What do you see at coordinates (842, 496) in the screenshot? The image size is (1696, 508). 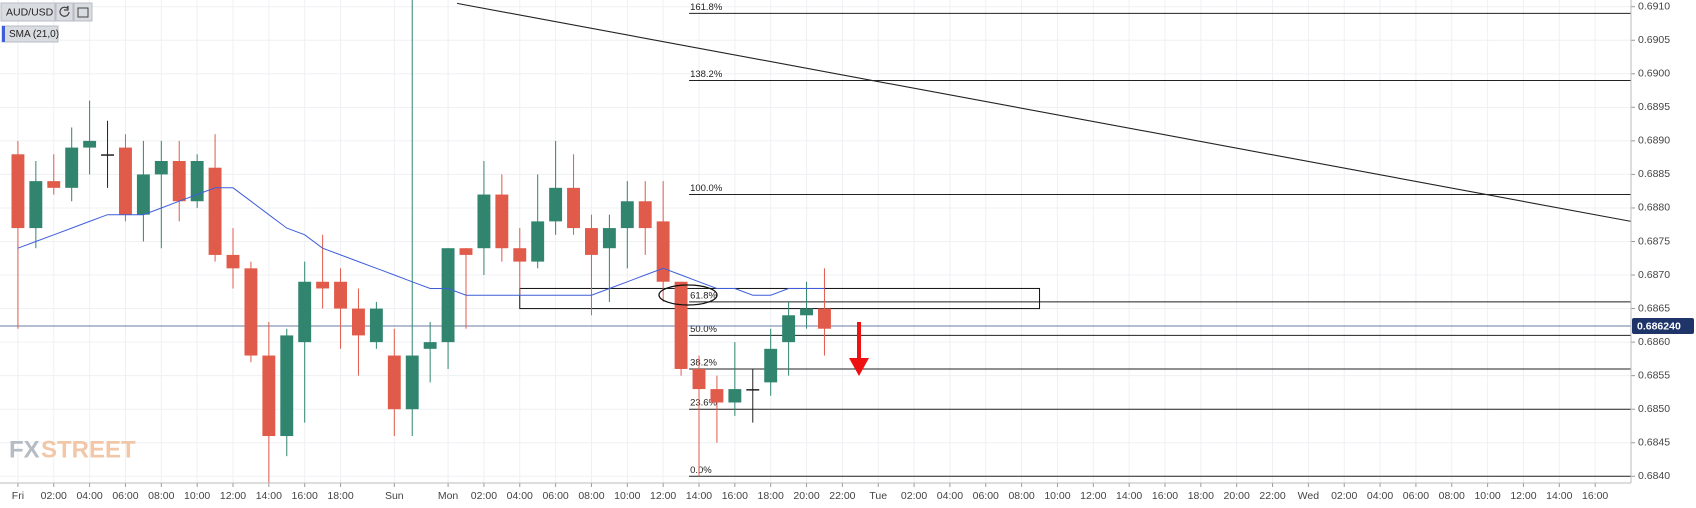 I see `x-tick-label: 22:00` at bounding box center [842, 496].